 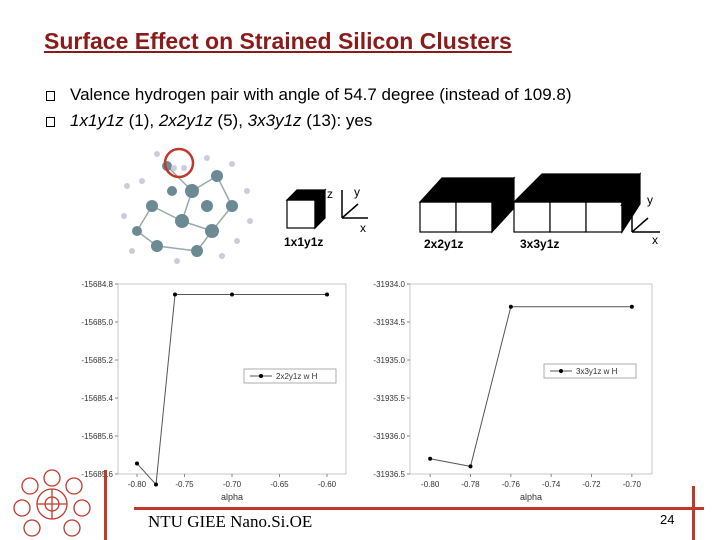 What do you see at coordinates (389, 322) in the screenshot?
I see `y-tick-label: -31934.5` at bounding box center [389, 322].